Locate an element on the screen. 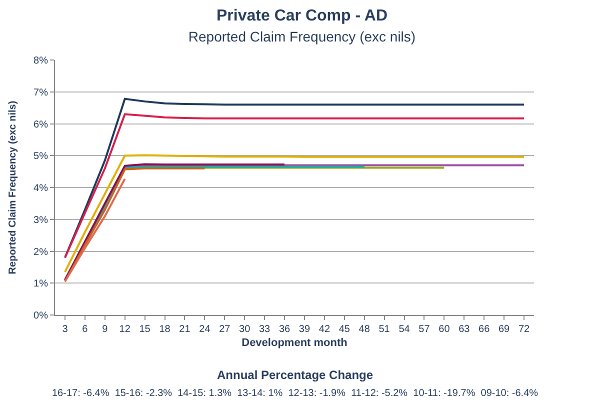 The width and height of the screenshot is (604, 410). x-tick-label: 3 is located at coordinates (65, 329).